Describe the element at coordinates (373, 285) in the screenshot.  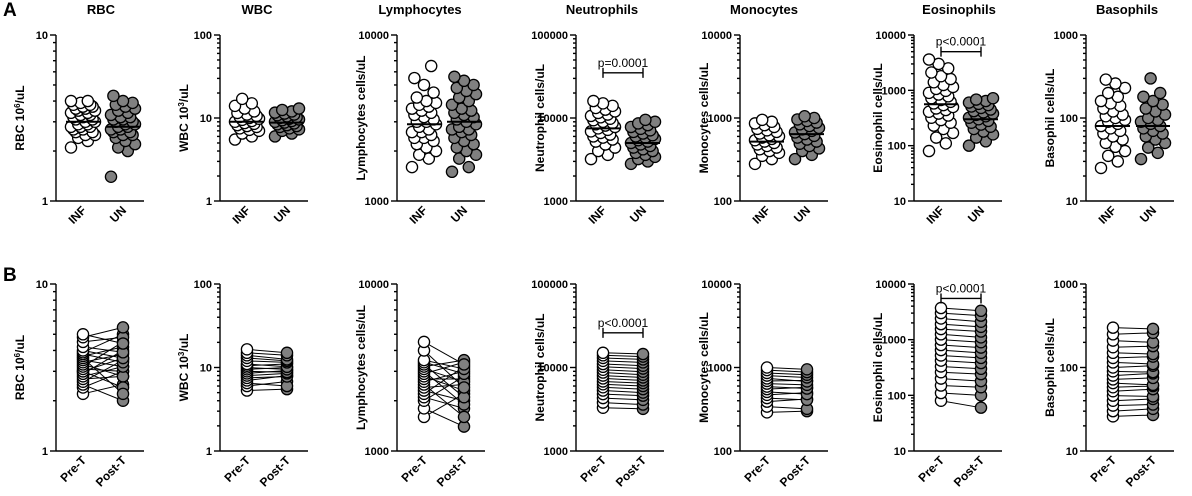
I see `y-tick-label-b-lymphocytes: 10000` at that location.